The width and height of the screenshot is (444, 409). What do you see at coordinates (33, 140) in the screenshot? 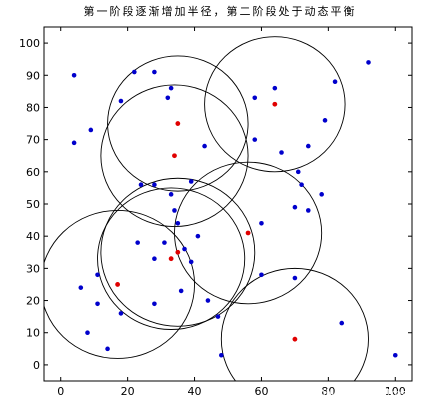
I see `y-tick-label-70: 70` at bounding box center [33, 140].